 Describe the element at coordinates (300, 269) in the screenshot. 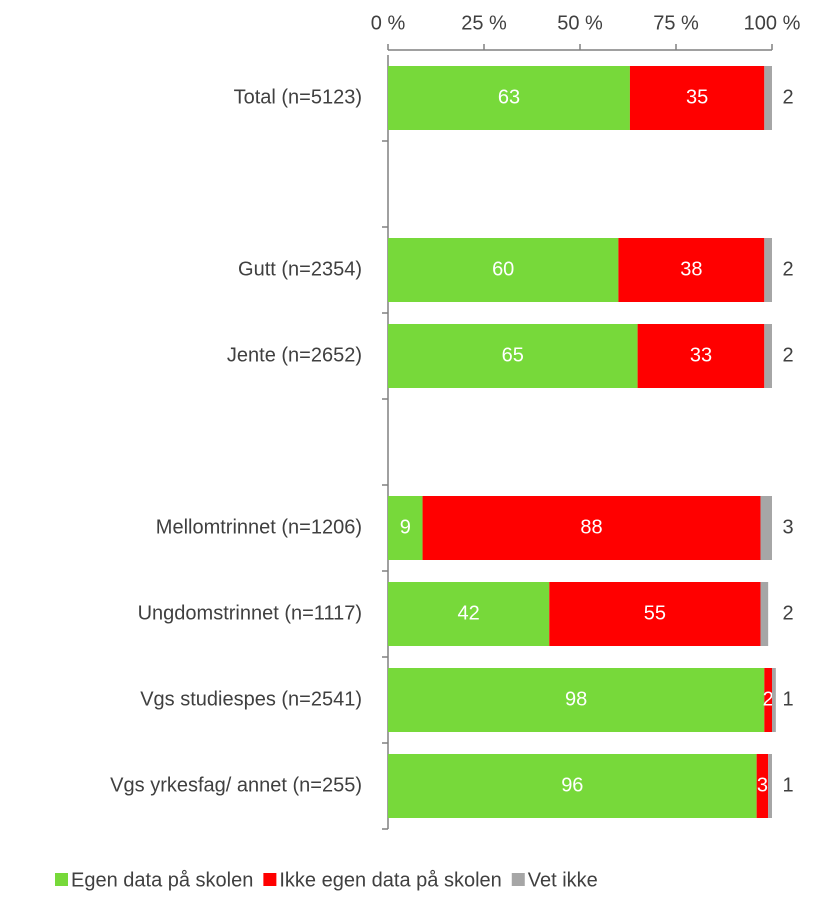

I see `y-tick-label: Gutt (n=2354)` at that location.